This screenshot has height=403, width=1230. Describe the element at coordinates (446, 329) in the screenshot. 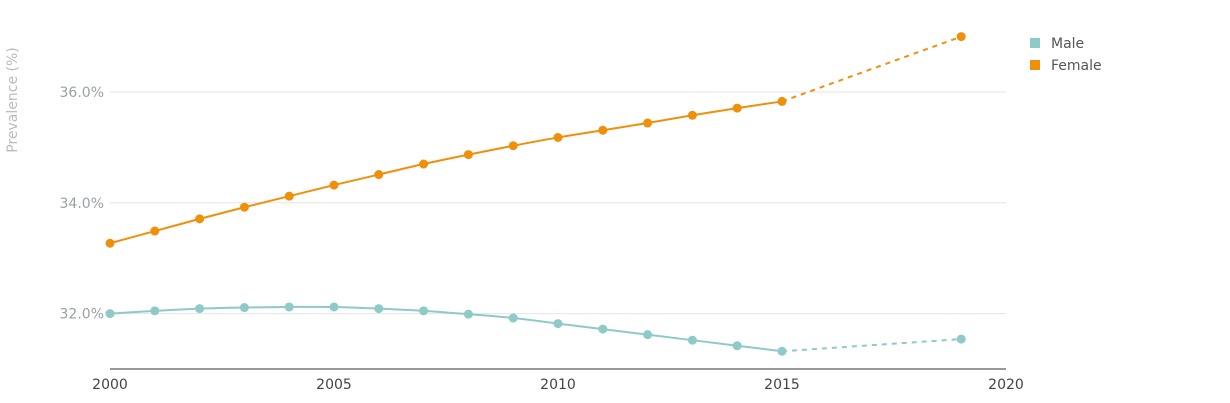

I see `series-line` at that location.